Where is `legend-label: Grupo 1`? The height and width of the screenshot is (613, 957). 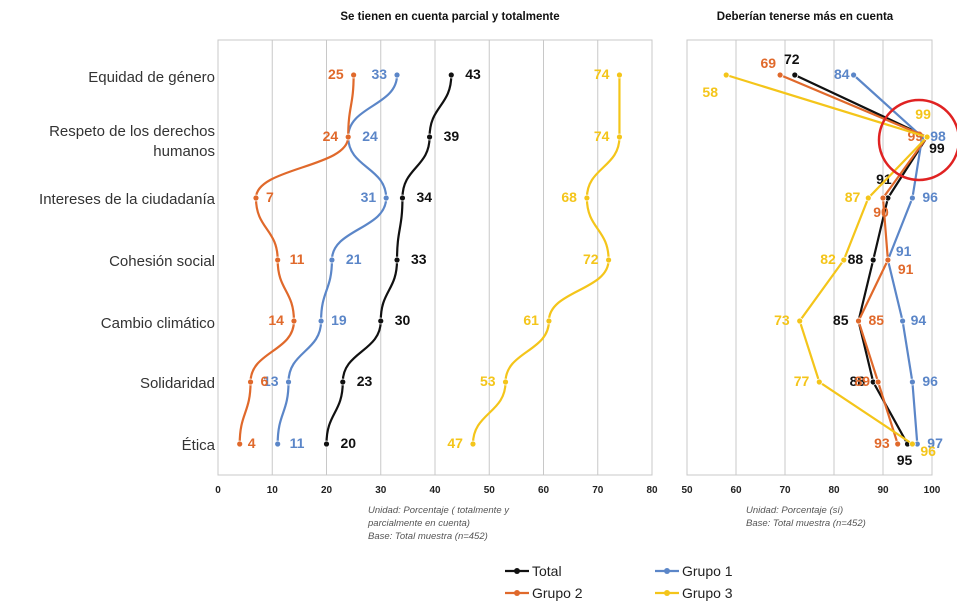 legend-label: Grupo 1 is located at coordinates (707, 571).